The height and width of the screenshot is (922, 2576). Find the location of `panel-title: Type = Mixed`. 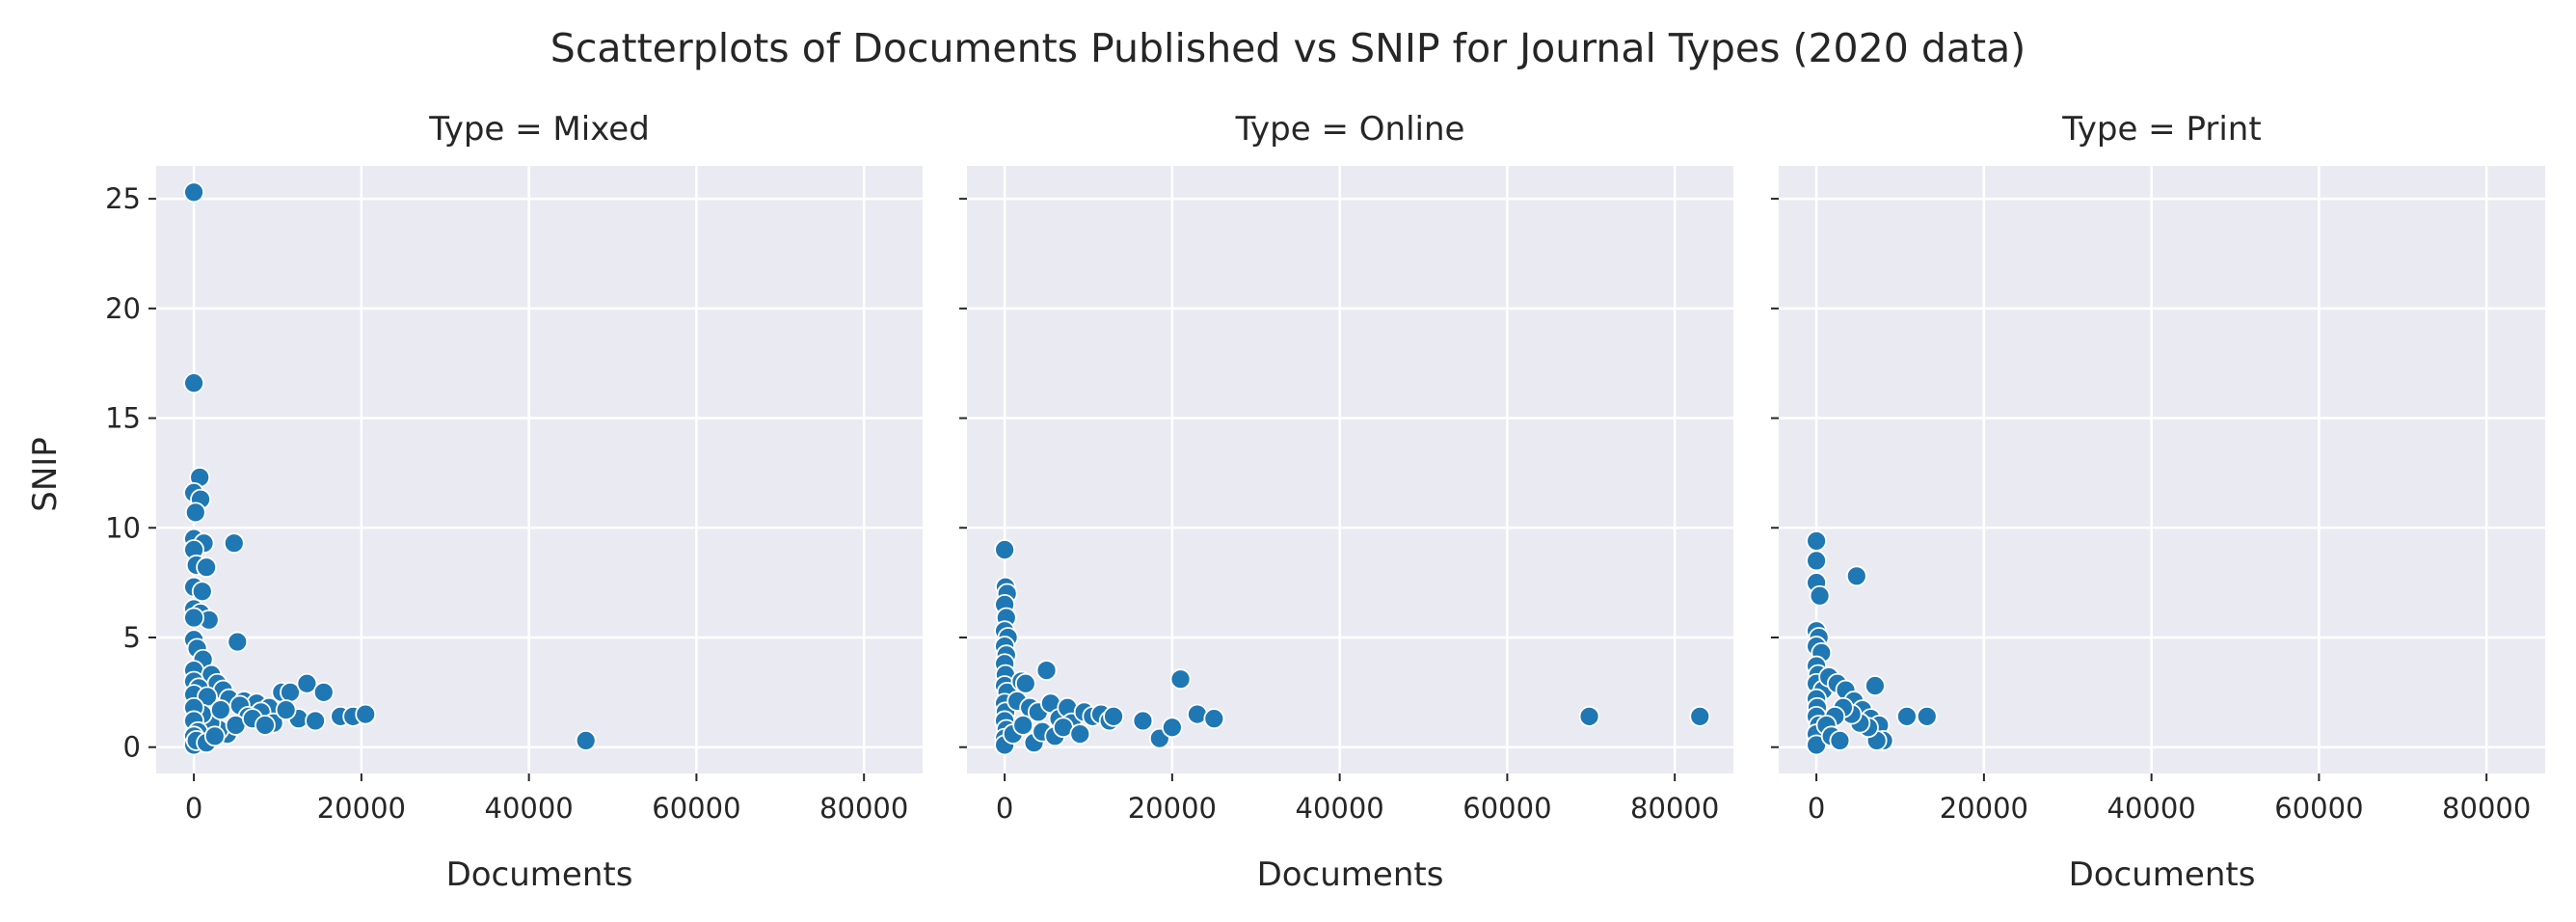

panel-title: Type = Mixed is located at coordinates (539, 129).